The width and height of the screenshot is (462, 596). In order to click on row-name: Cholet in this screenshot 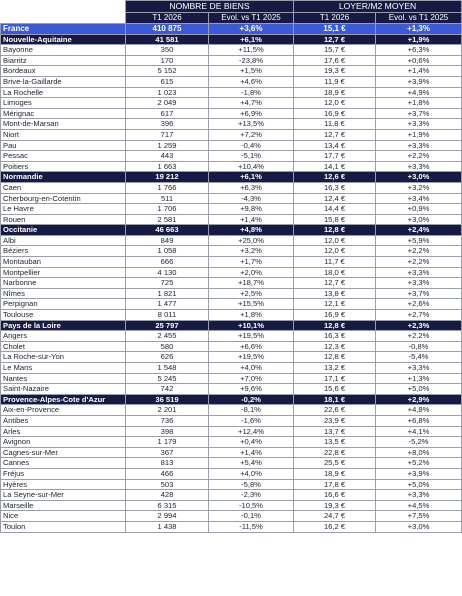, I will do `click(63, 346)`.